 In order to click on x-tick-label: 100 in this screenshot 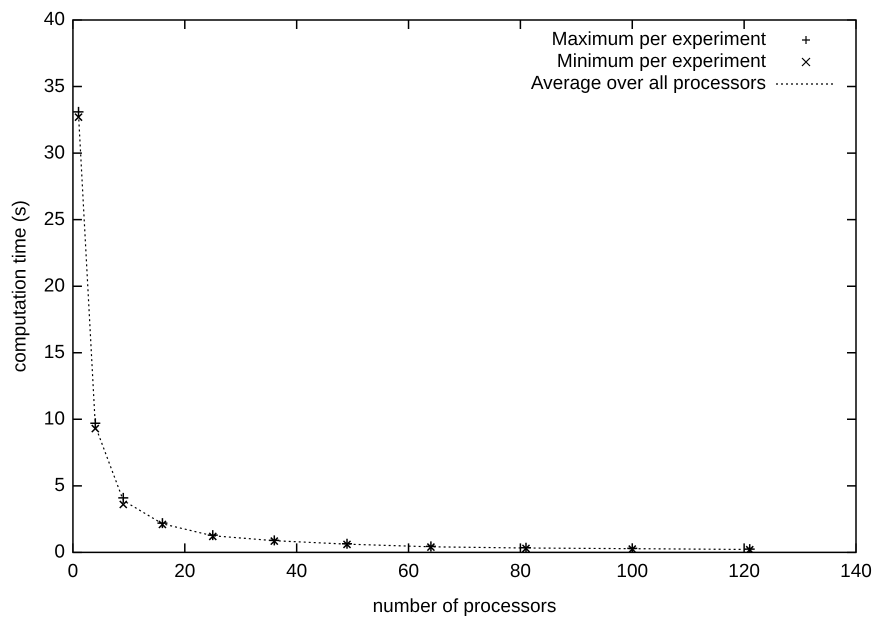, I will do `click(632, 571)`.